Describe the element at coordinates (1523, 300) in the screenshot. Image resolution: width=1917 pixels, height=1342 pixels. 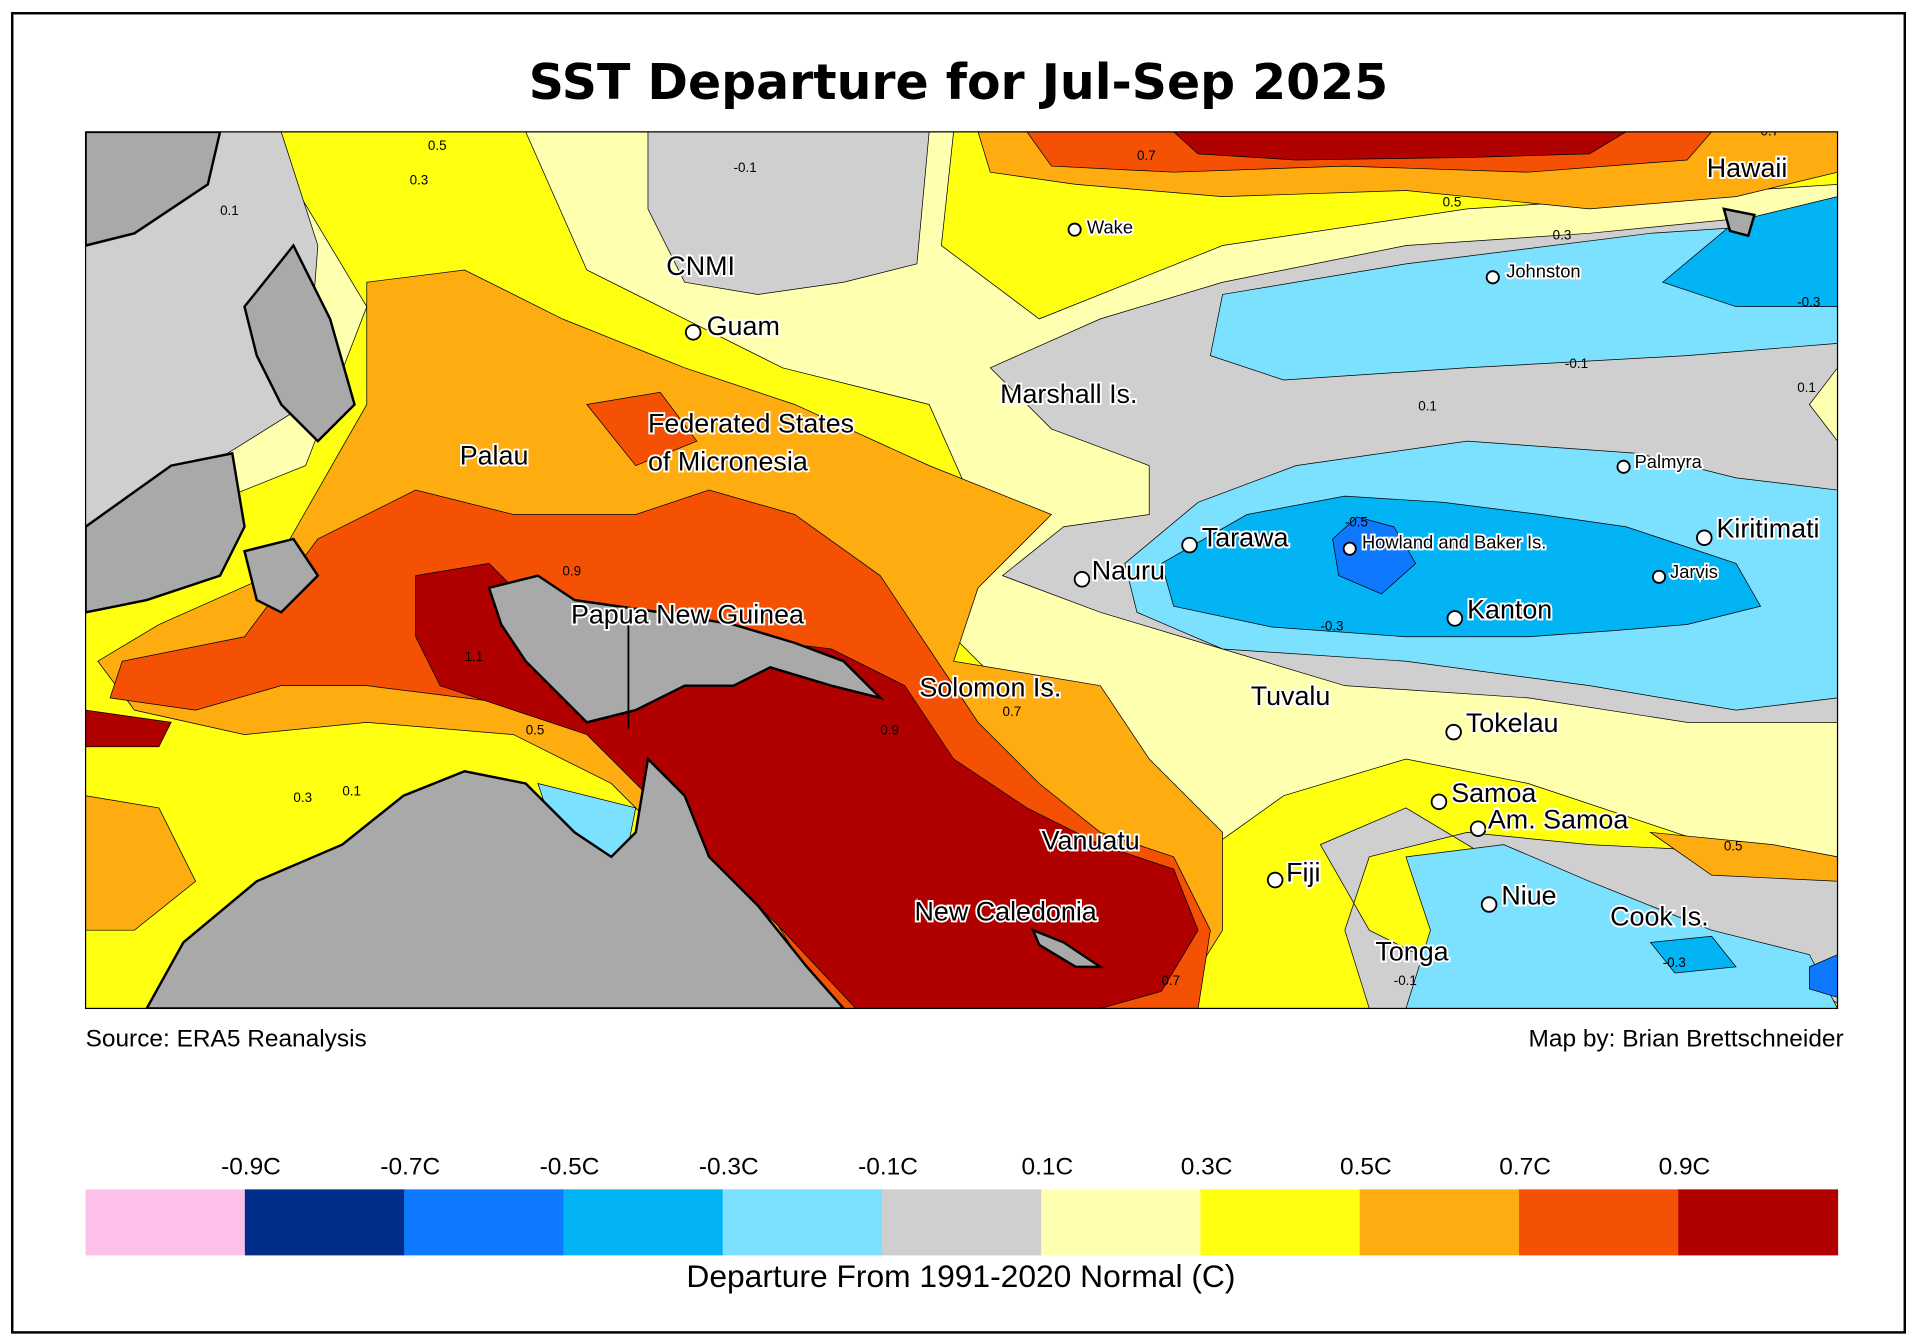
I see `anomaly-region-minus0.1` at that location.